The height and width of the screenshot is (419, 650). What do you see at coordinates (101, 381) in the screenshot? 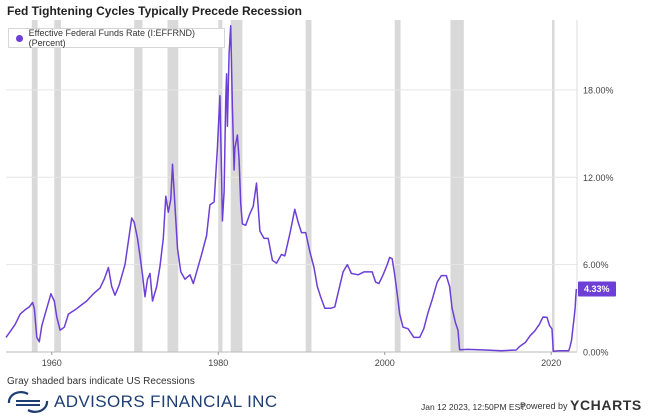
I see `recession-footnote: Gray shaded bars indicate US Recessions` at bounding box center [101, 381].